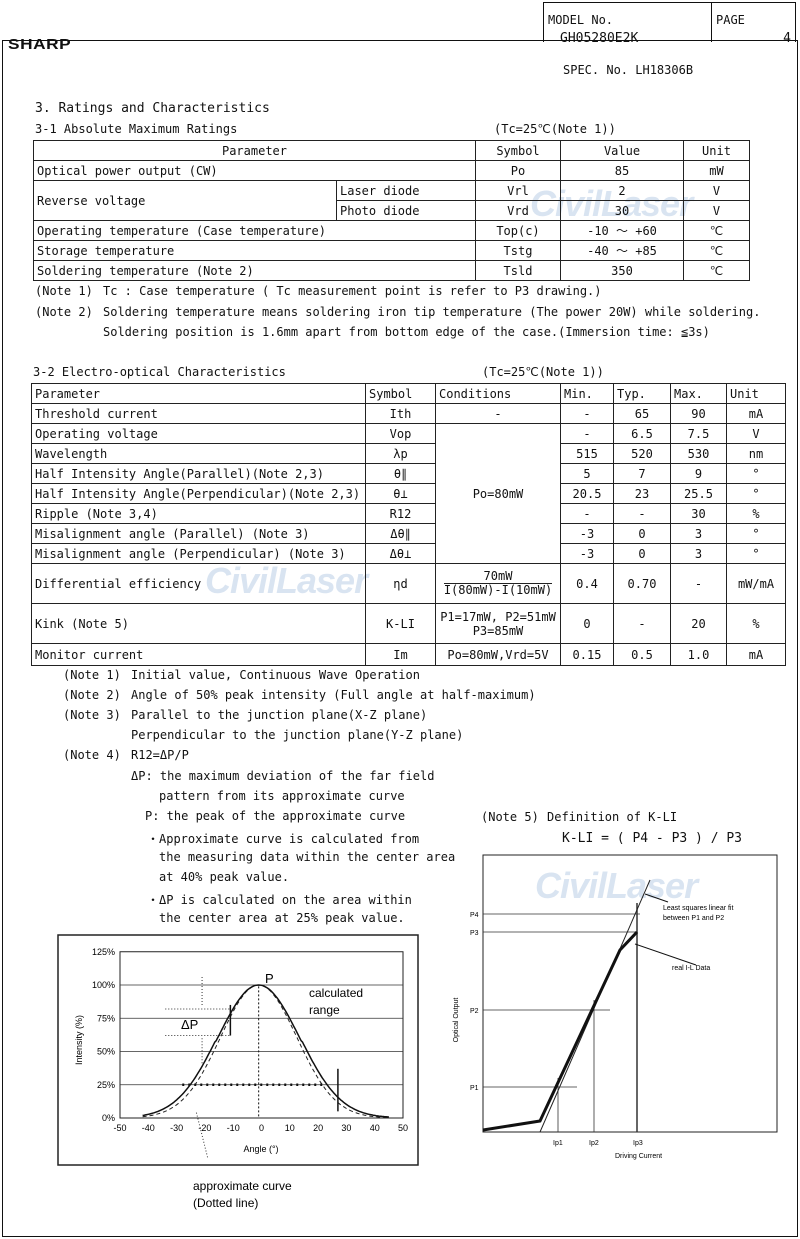 This screenshot has width=800, height=1239. Describe the element at coordinates (587, 453) in the screenshot. I see `min-cell: 515` at that location.